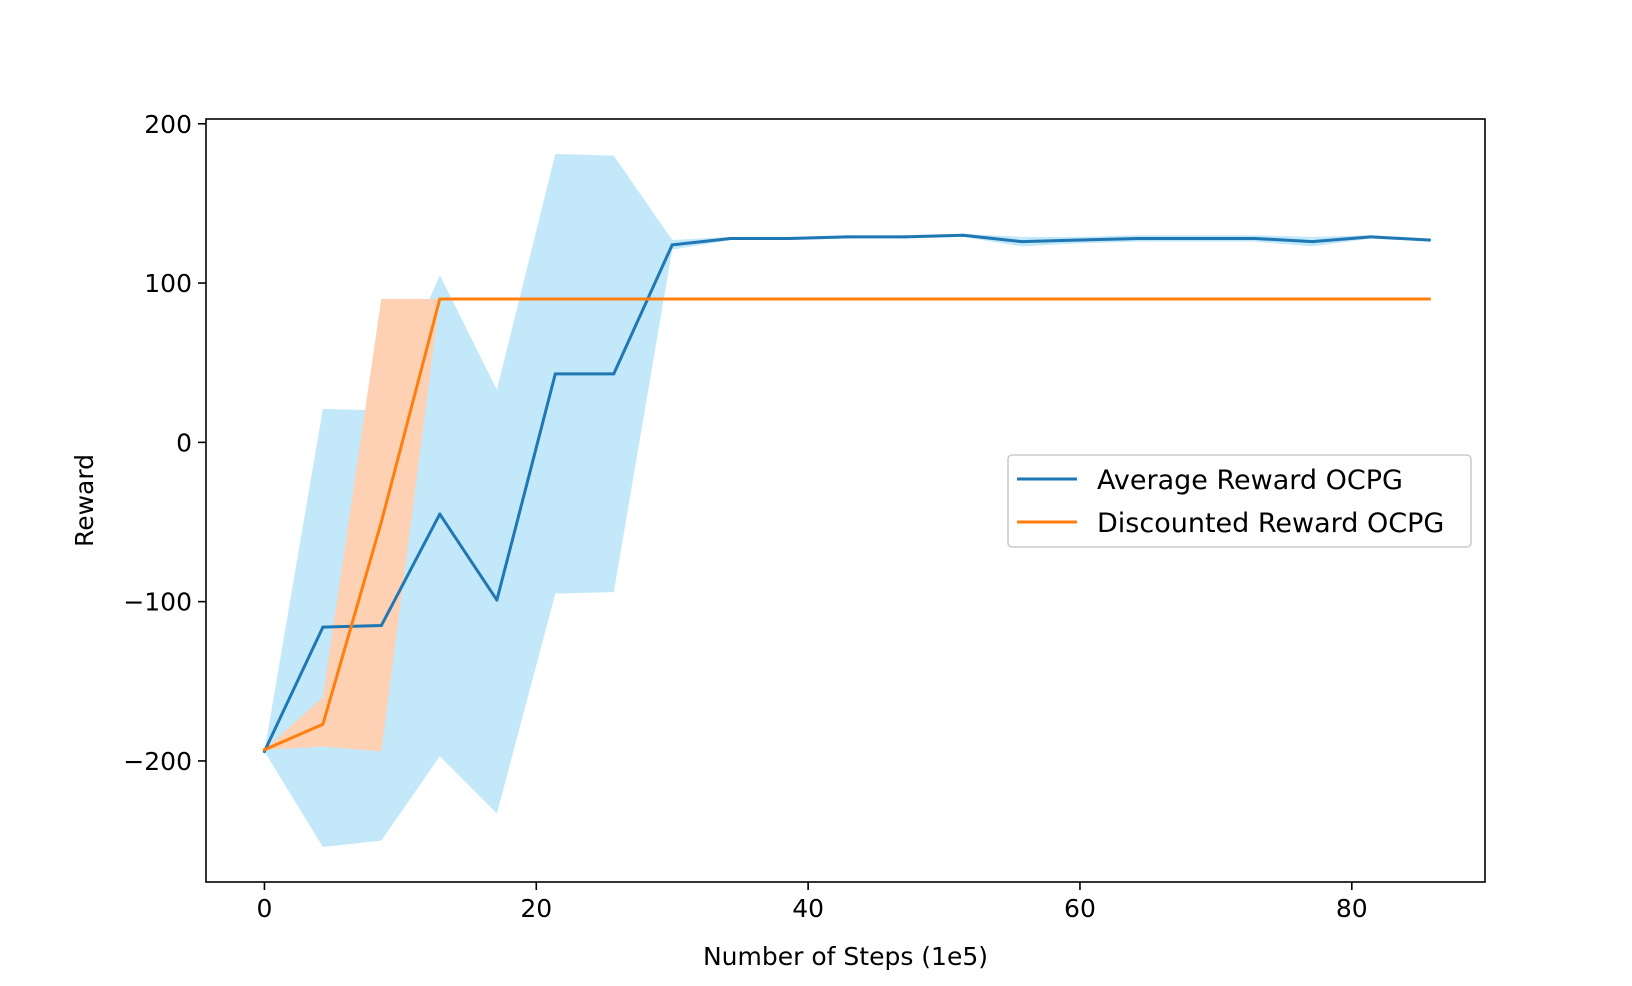  Describe the element at coordinates (845, 956) in the screenshot. I see `x-axis-label: Number of Steps (1e5)` at that location.